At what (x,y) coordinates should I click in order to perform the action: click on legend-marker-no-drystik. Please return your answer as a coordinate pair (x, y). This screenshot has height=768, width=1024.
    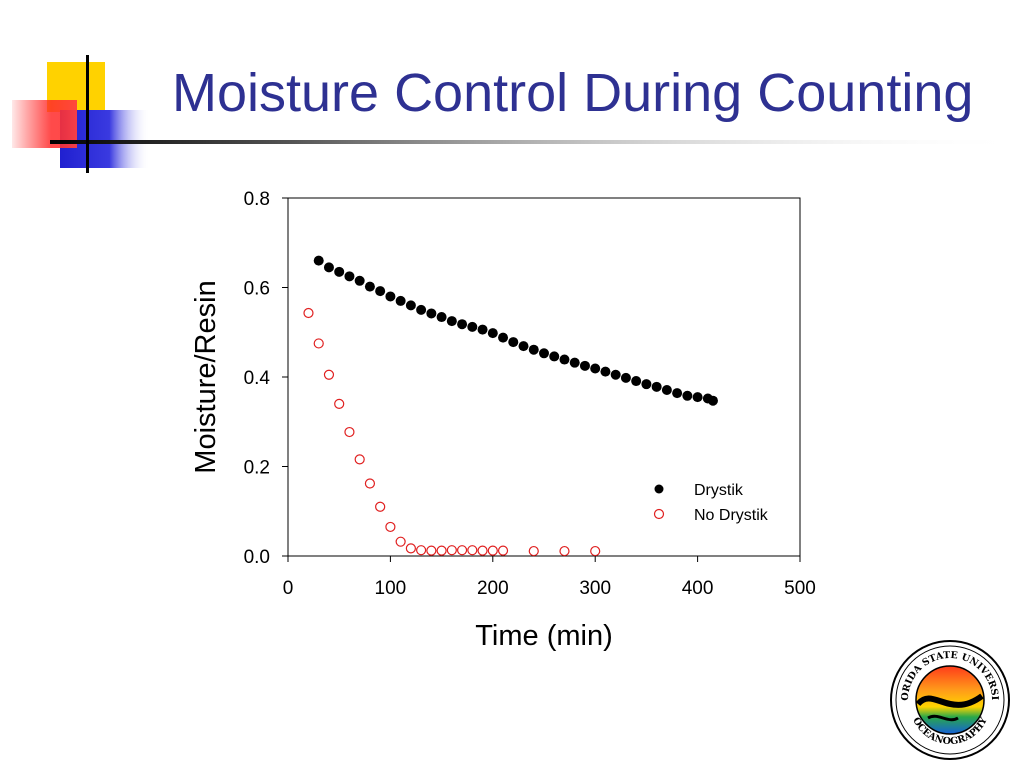
    Looking at the image, I should click on (659, 514).